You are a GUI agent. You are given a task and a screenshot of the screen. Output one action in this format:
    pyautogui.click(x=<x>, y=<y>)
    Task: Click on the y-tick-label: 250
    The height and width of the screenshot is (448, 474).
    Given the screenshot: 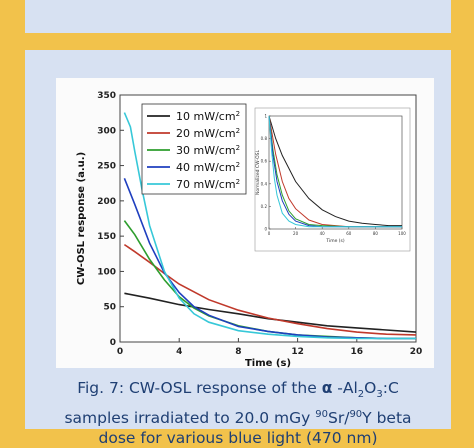 What is the action you would take?
    pyautogui.click(x=106, y=167)
    